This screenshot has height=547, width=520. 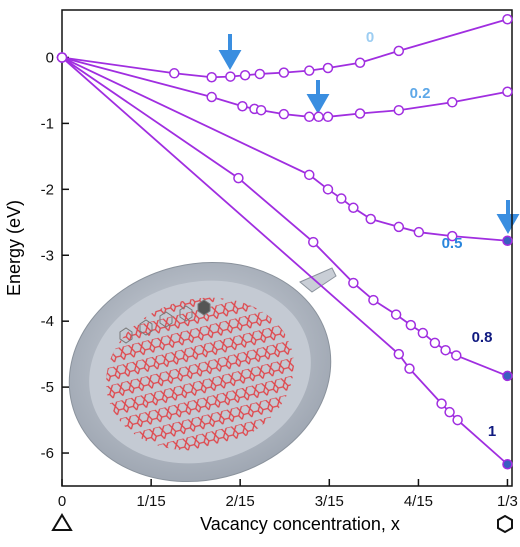 What do you see at coordinates (329, 501) in the screenshot?
I see `x-tick-label: 3/15` at bounding box center [329, 501].